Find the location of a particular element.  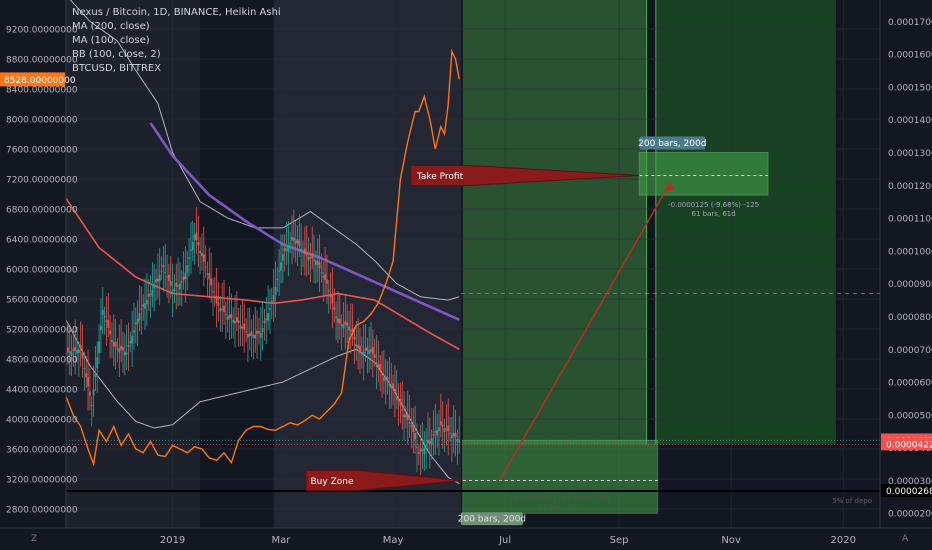

study-ma100-label: MA (100, close) is located at coordinates (111, 40).